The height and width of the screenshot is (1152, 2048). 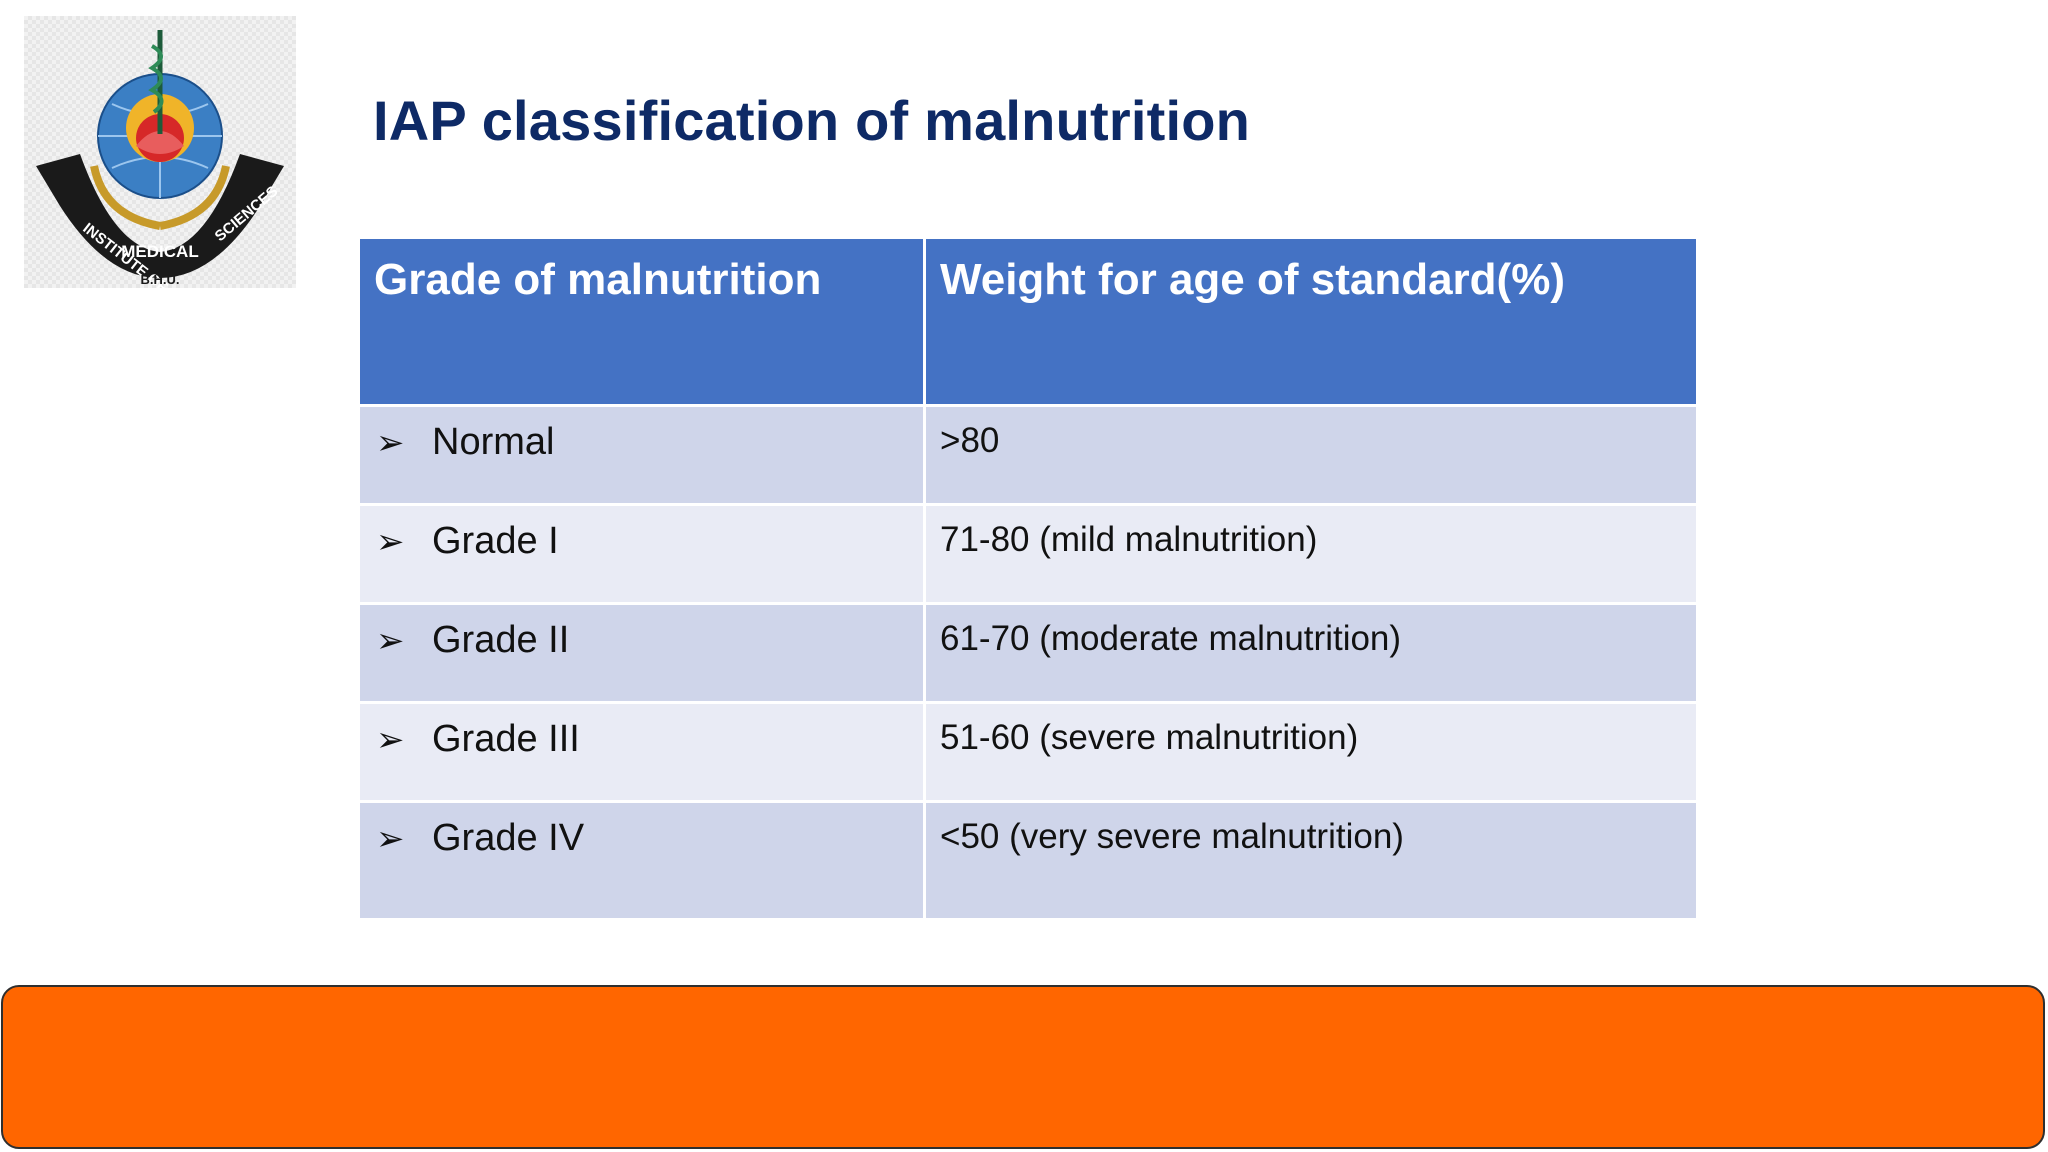 I want to click on grade-cell: ➢ Normal, so click(x=641, y=455).